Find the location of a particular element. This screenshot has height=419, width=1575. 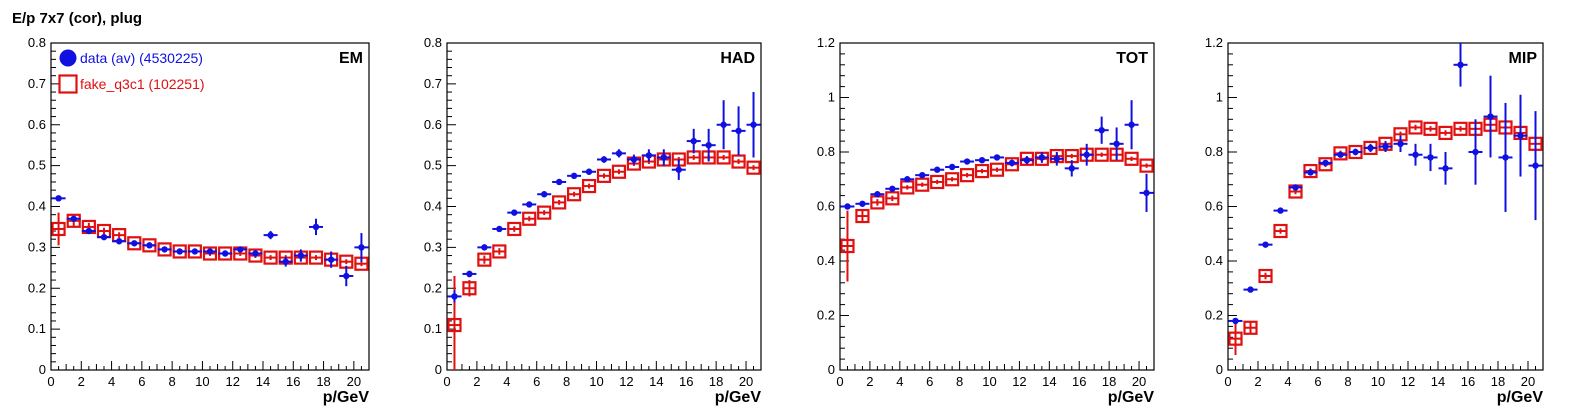

legend-data-marker is located at coordinates (68, 58).